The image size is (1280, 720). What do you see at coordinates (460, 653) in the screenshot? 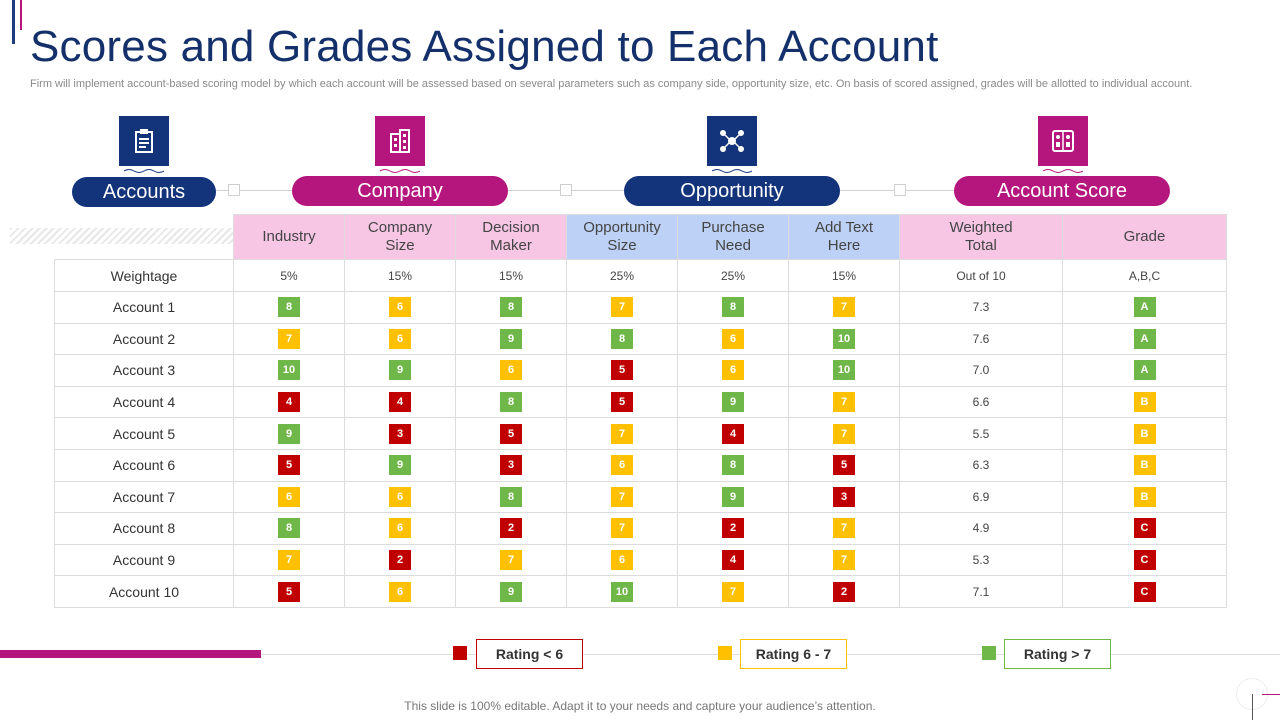
I see `legend-swatch-red` at bounding box center [460, 653].